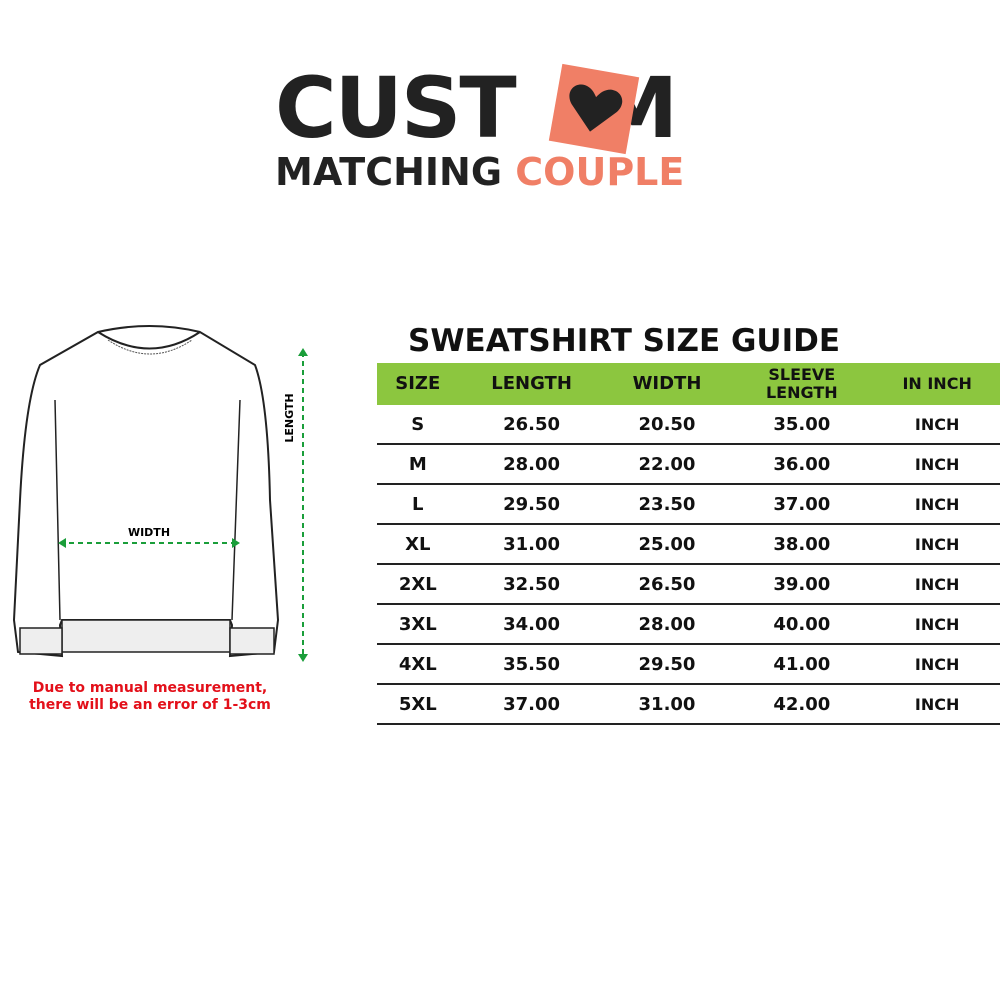 Image resolution: width=1000 pixels, height=1000 pixels. What do you see at coordinates (667, 544) in the screenshot?
I see `width-cell: 25.00` at bounding box center [667, 544].